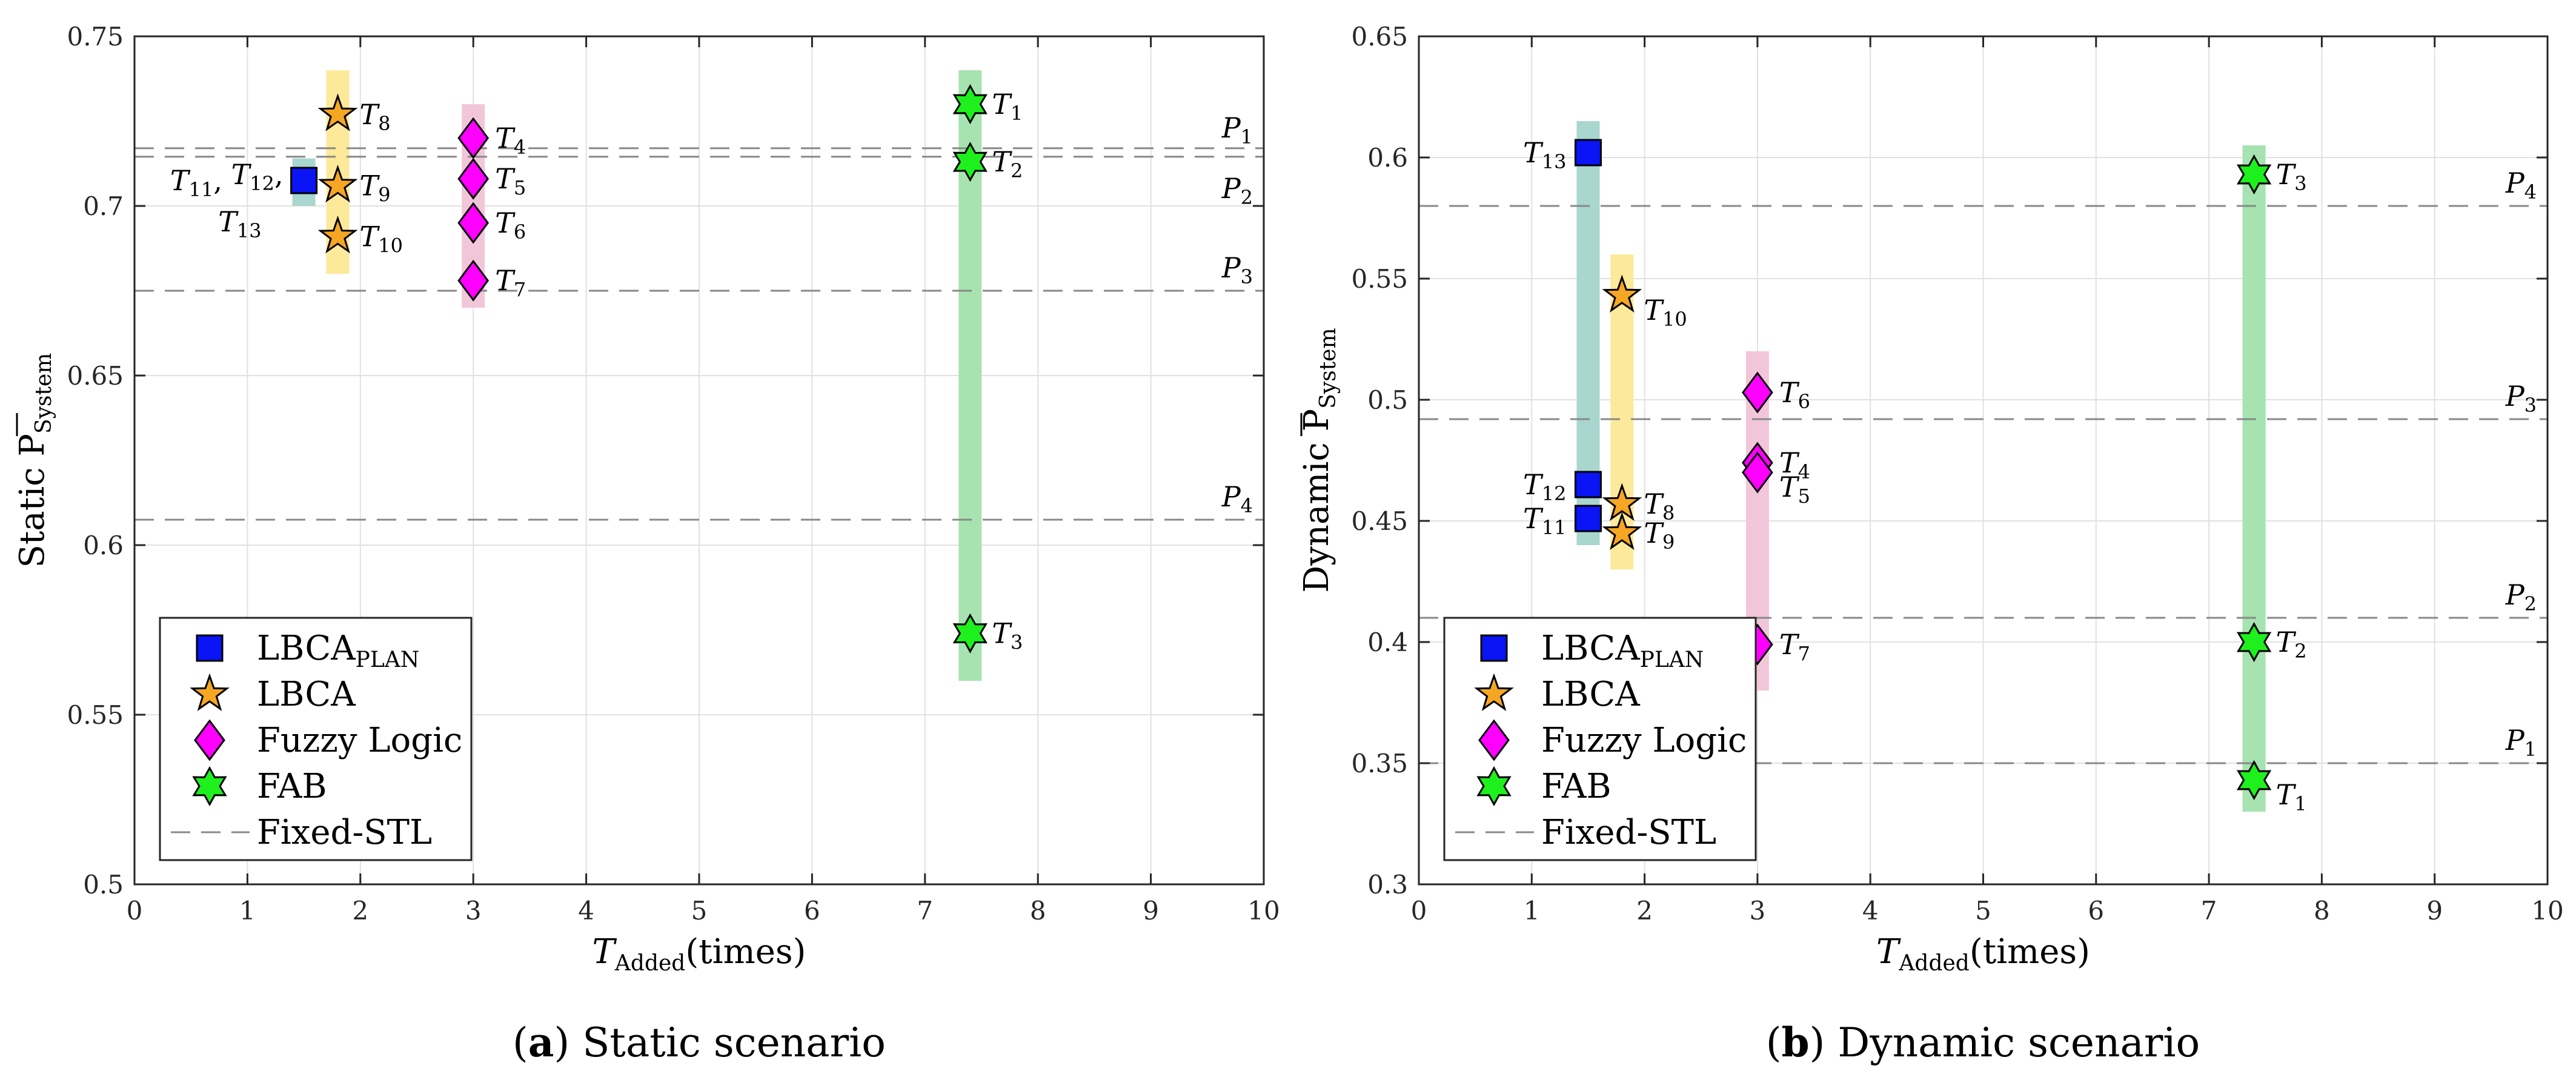 The height and width of the screenshot is (1083, 2576). I want to click on dynamic-fixed-stl-label-1: P1, so click(2521, 742).